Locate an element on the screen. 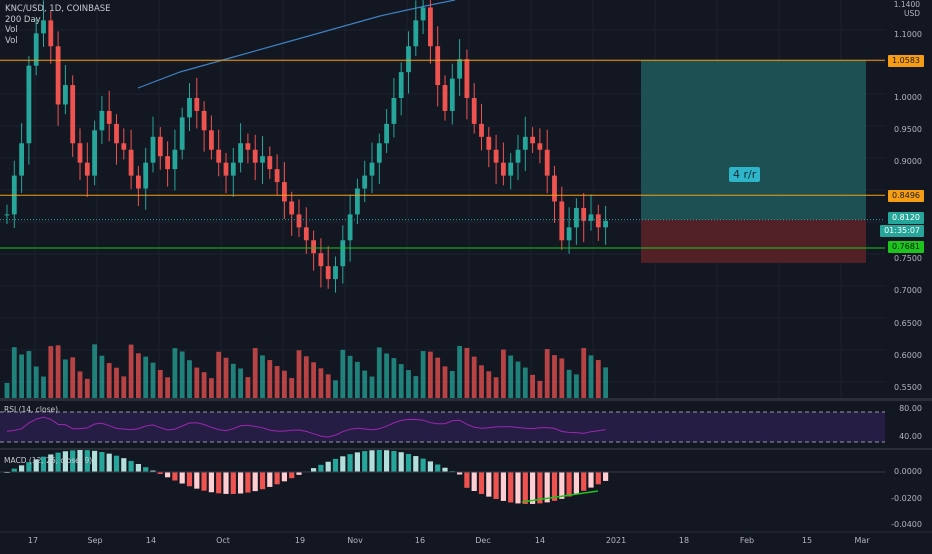  price-tick: 0.7000 is located at coordinates (908, 290).